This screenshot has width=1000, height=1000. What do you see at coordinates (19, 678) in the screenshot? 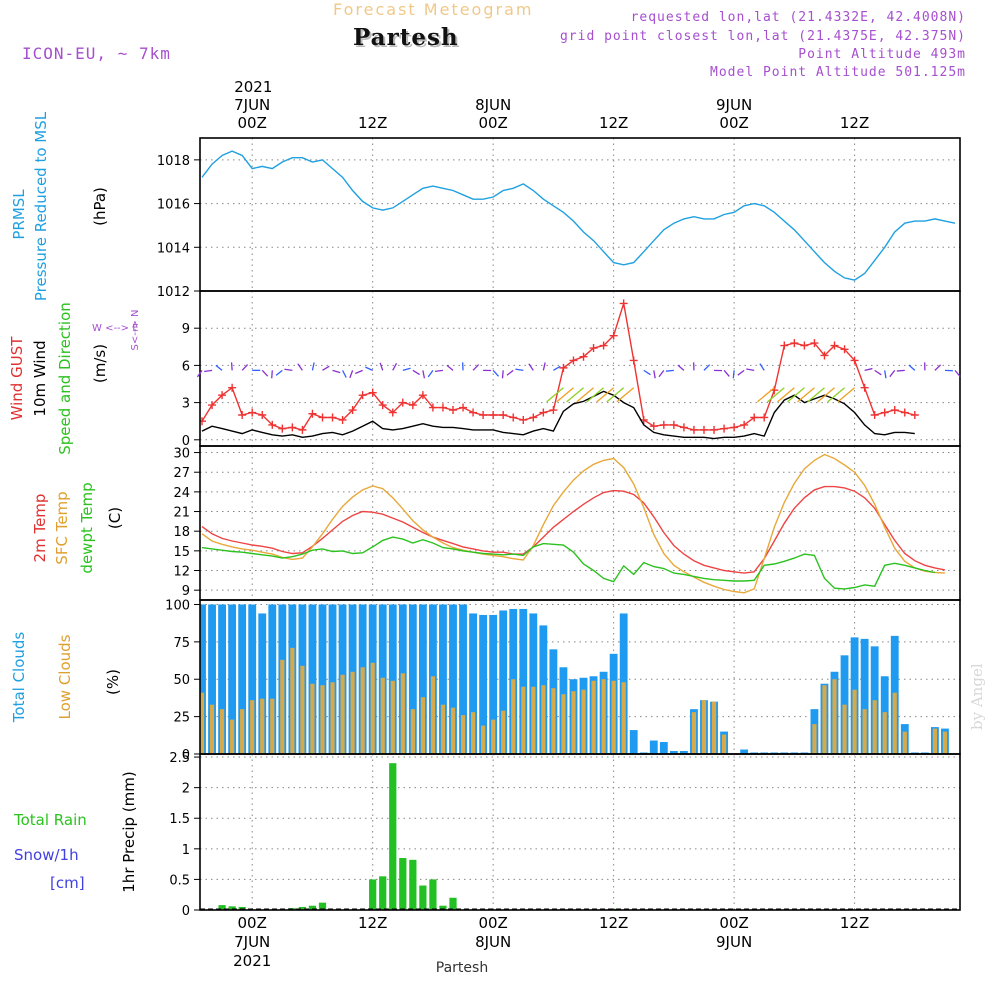
I see `cloud-label: Total Clouds` at bounding box center [19, 678].